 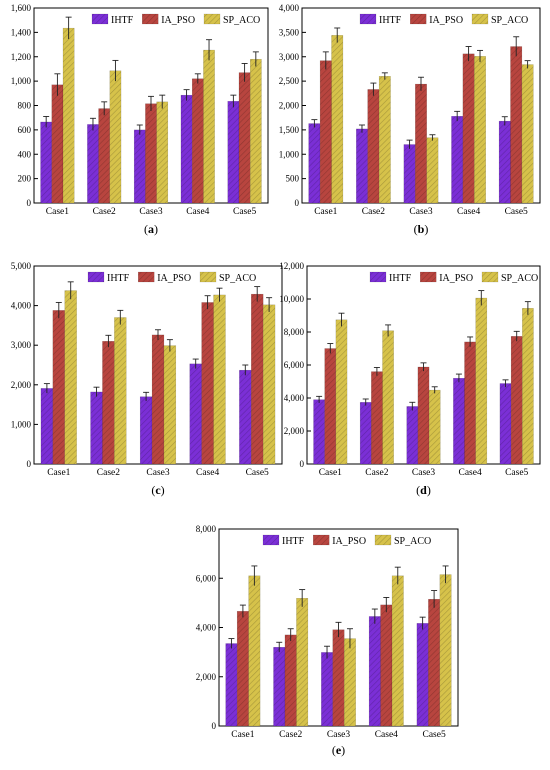 I want to click on x-tick-label: Case1, so click(x=242, y=735).